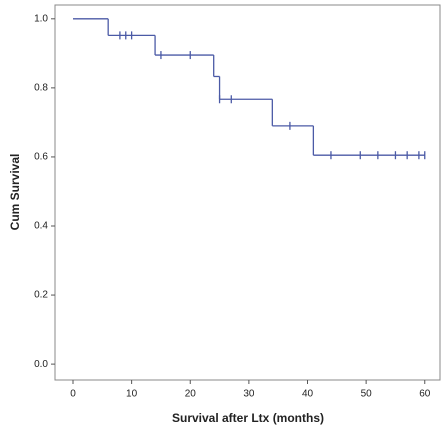  I want to click on x-tick-label: 60, so click(425, 394).